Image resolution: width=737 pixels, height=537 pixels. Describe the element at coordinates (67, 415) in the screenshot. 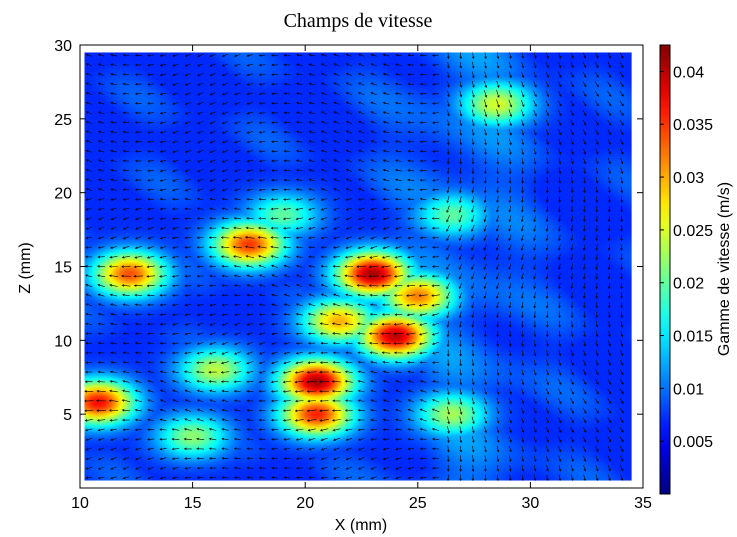

I see `y-tick-label: 5` at that location.